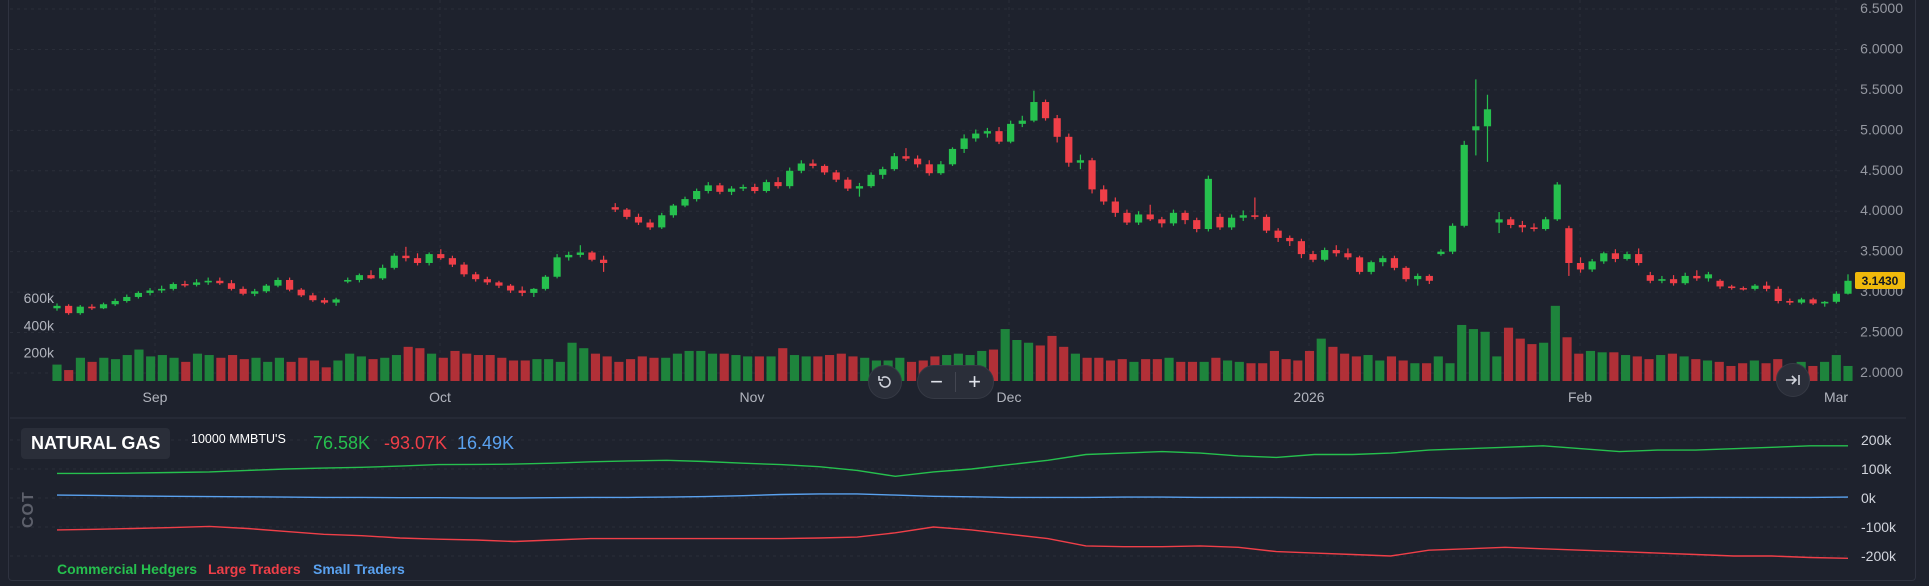  Describe the element at coordinates (254, 569) in the screenshot. I see `legend-large: Large Traders` at that location.